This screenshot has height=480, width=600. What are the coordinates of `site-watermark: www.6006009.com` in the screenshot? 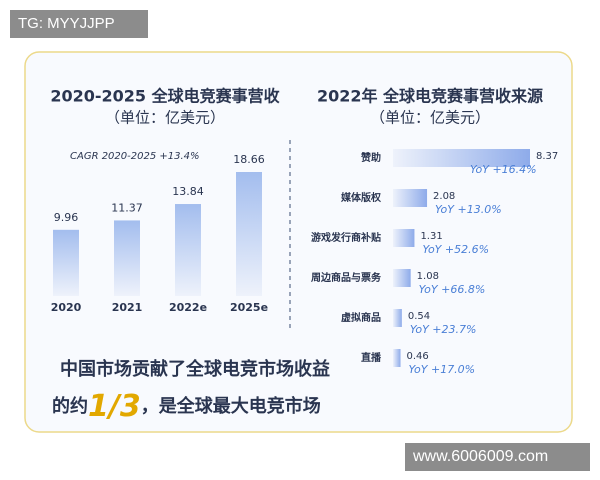 It's located at (497, 457).